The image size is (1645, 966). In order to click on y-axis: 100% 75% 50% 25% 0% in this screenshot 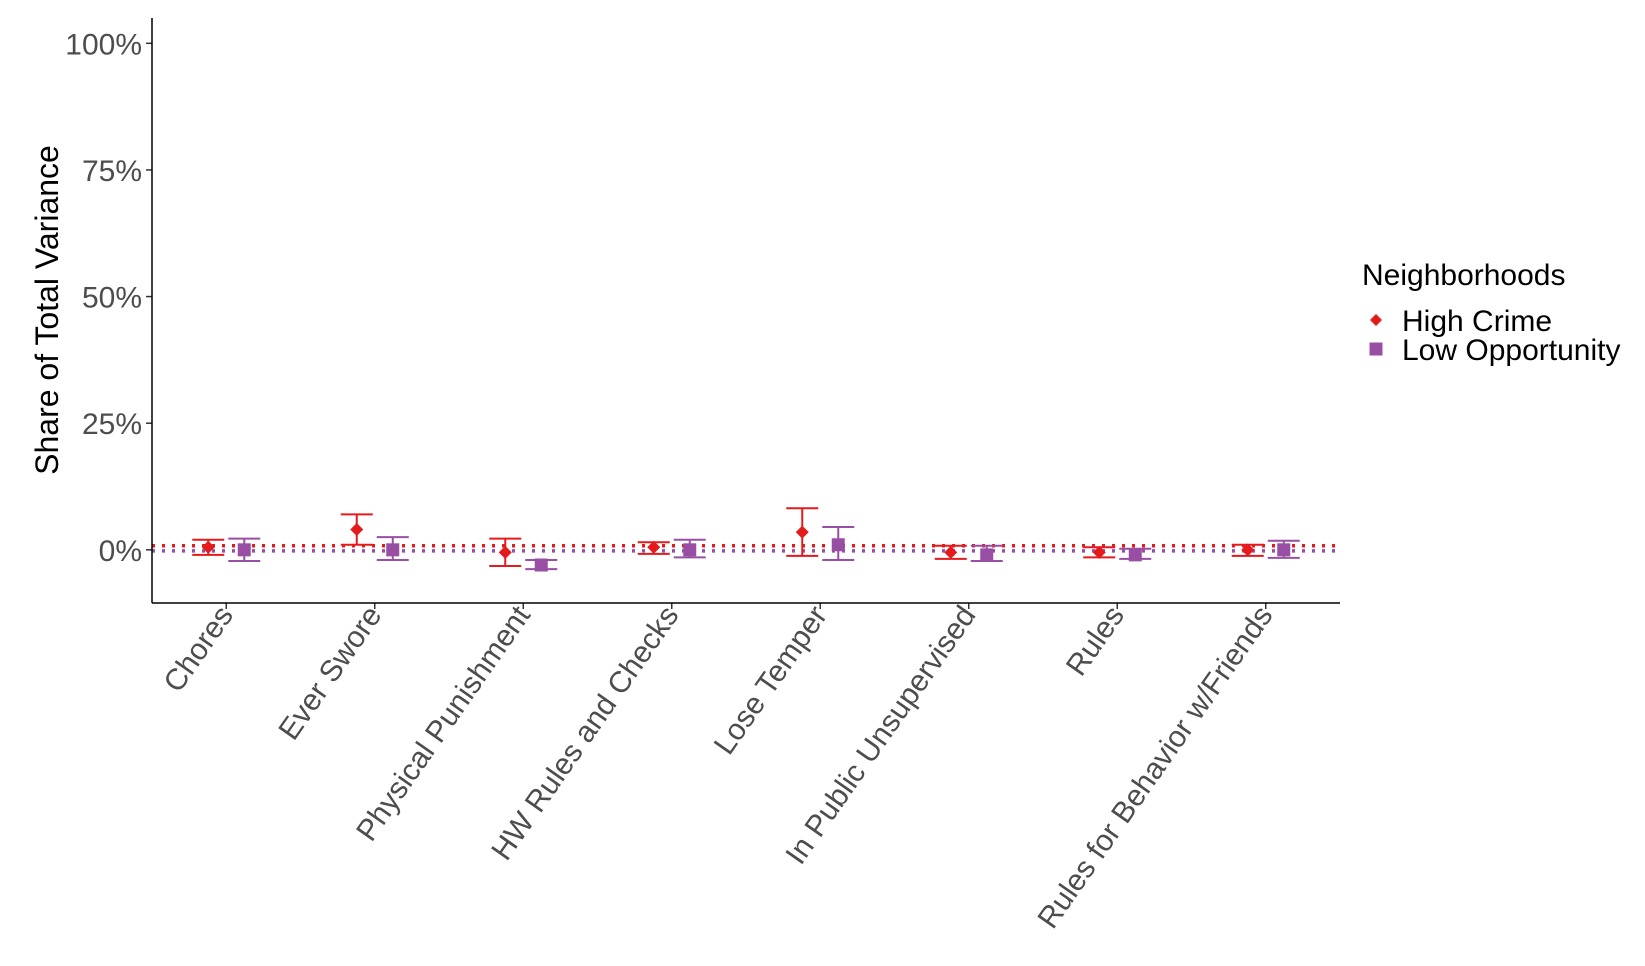, I will do `click(108, 298)`.